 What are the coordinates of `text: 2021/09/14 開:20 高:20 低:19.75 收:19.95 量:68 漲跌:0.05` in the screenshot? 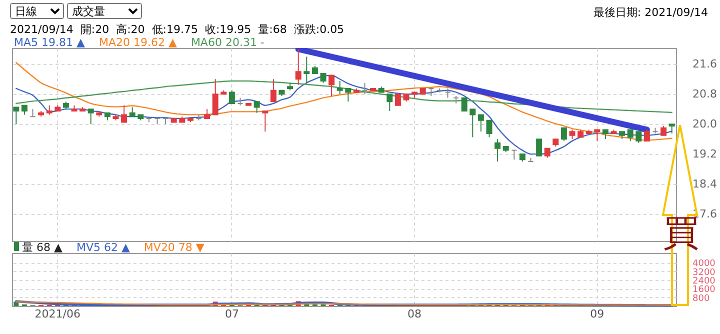 It's located at (177, 29).